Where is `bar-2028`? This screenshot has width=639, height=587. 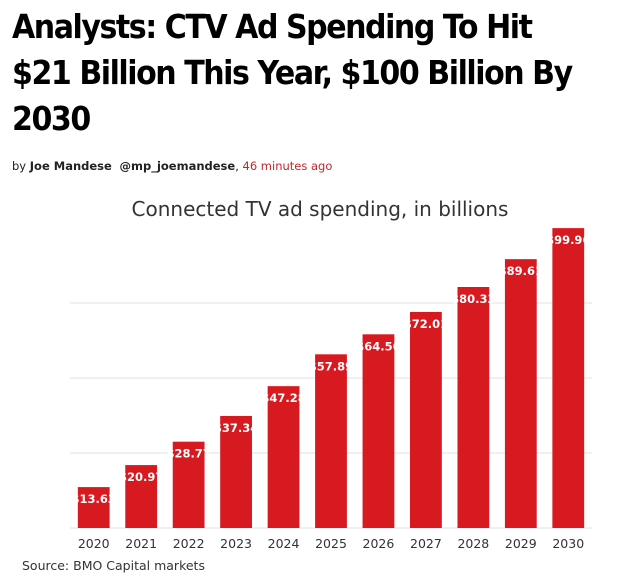 bar-2028 is located at coordinates (473, 407).